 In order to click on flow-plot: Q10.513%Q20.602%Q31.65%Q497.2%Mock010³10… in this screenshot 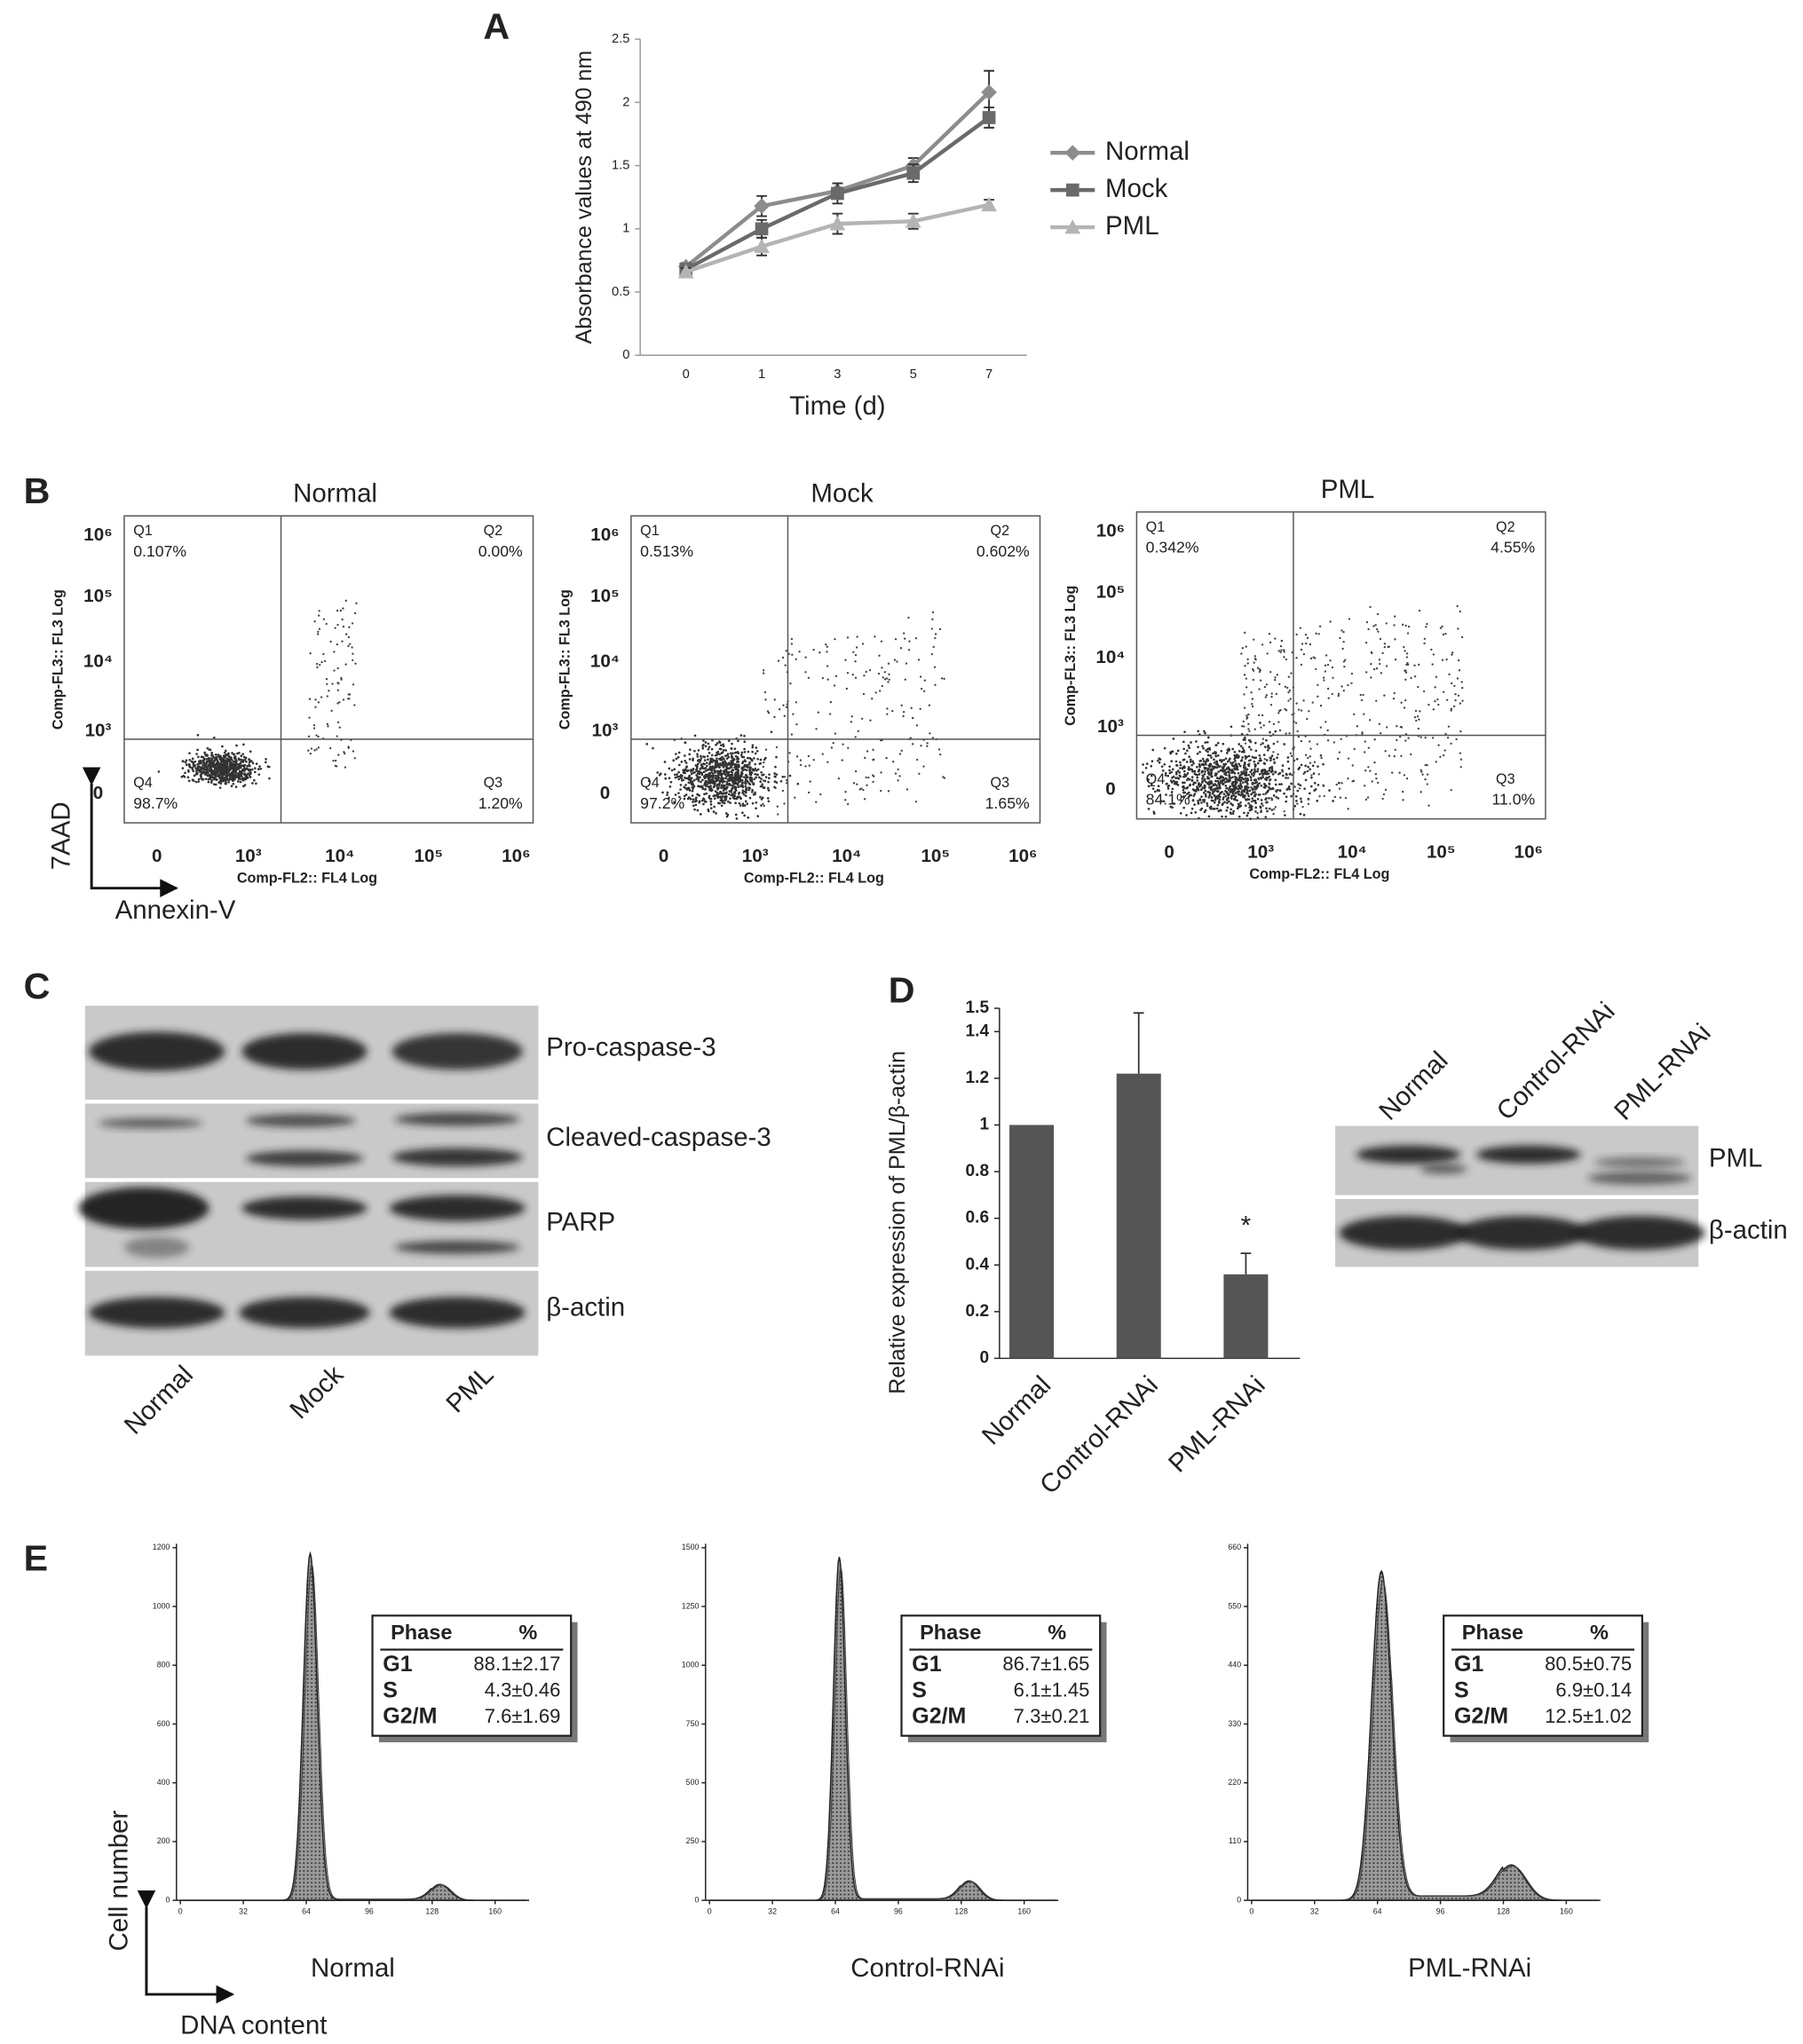, I will do `click(800, 683)`.